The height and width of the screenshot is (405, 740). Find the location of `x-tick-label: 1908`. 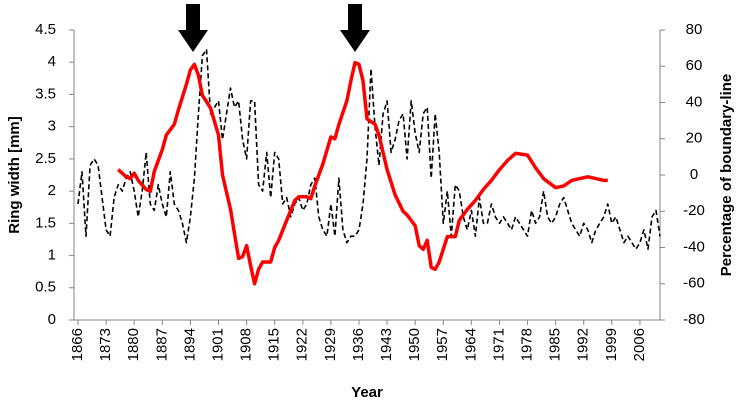

x-tick-label: 1908 is located at coordinates (246, 344).